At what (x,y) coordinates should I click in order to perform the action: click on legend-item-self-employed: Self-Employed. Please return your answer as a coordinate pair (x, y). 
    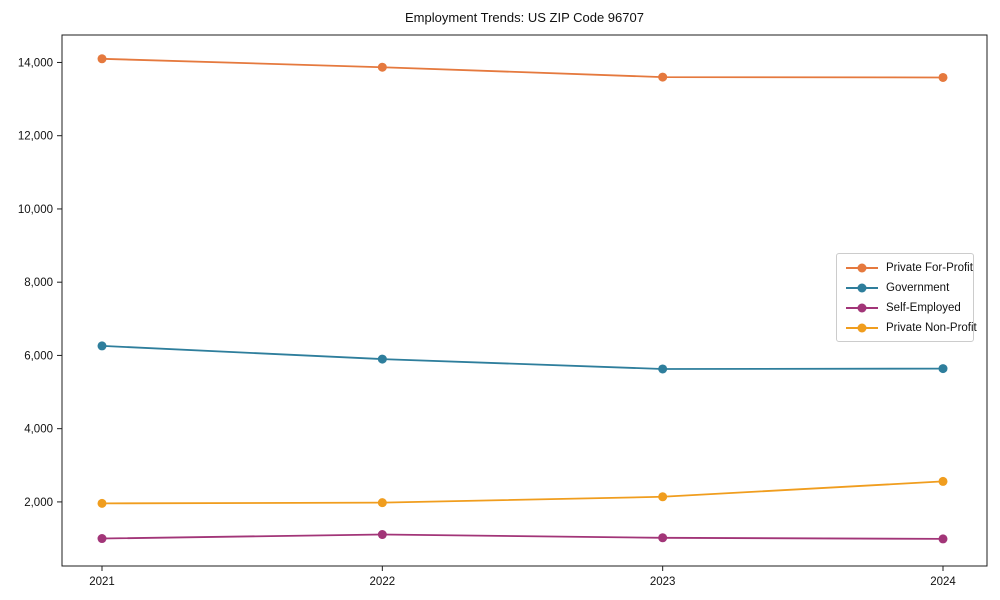
    Looking at the image, I should click on (905, 307).